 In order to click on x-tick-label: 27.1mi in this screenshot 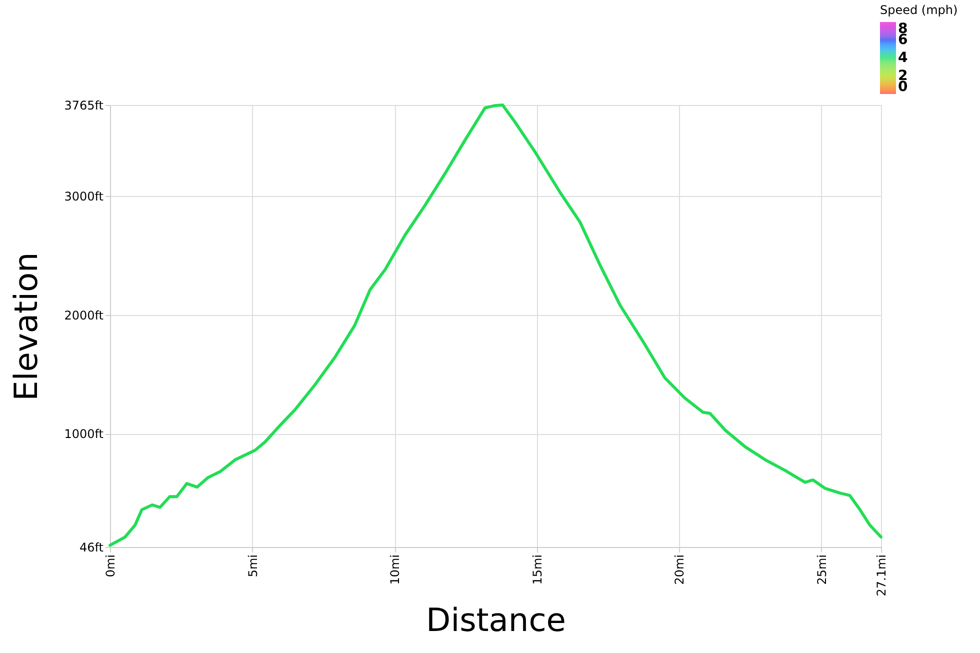, I will do `click(881, 575)`.